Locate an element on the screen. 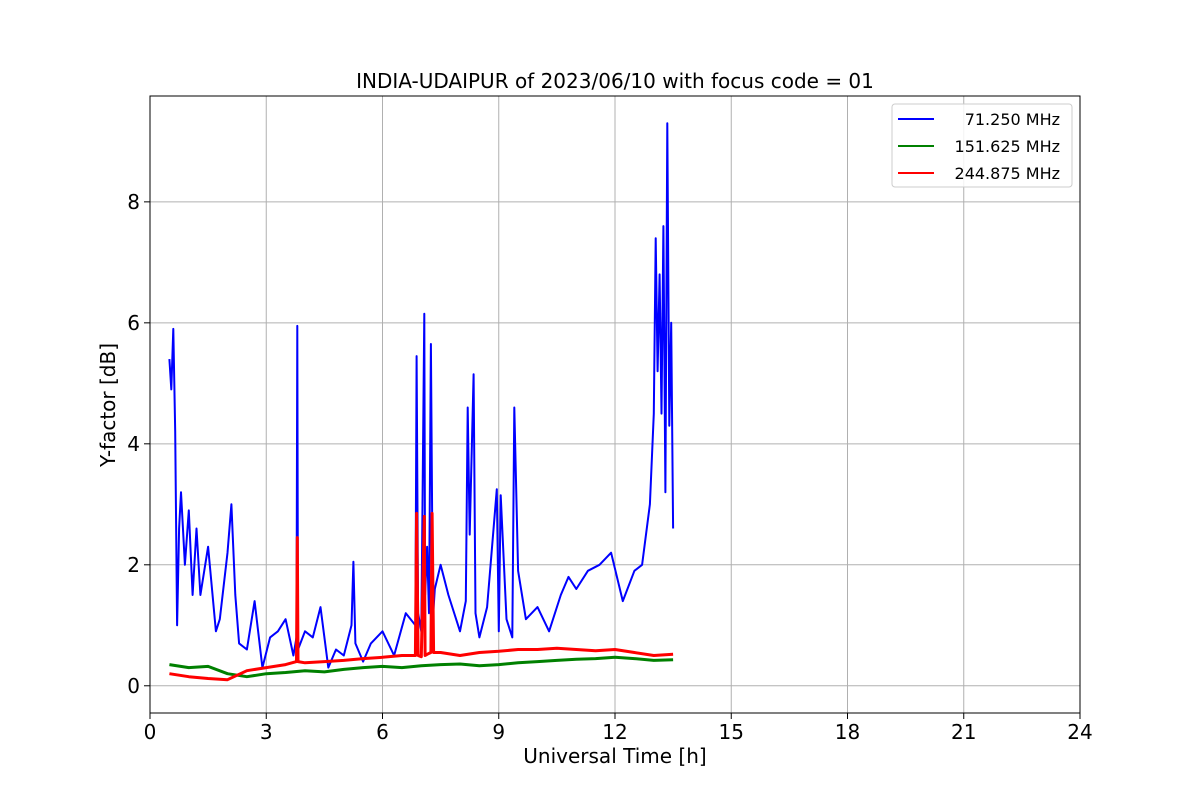 This screenshot has height=800, width=1200. x-tick-label: 18 is located at coordinates (847, 732).